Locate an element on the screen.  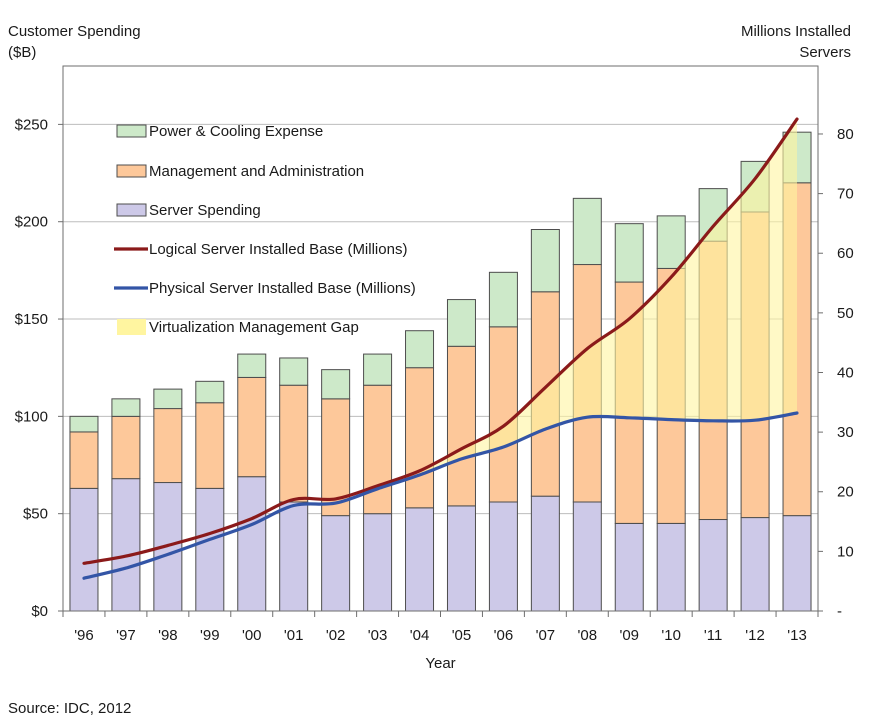
x-tick-label: '01 is located at coordinates (294, 635).